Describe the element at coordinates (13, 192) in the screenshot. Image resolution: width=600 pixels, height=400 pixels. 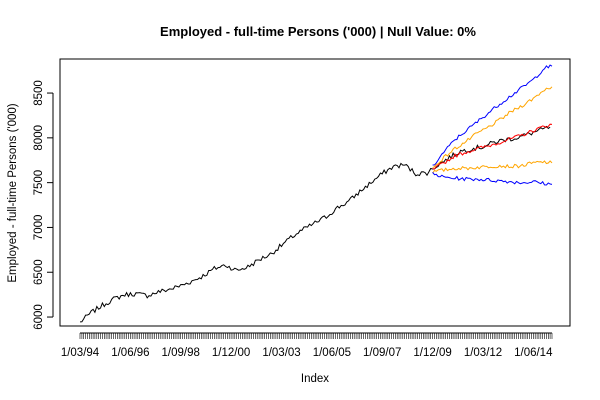
I see `y-axis-label: Employed - full-time Persons ('000)` at that location.